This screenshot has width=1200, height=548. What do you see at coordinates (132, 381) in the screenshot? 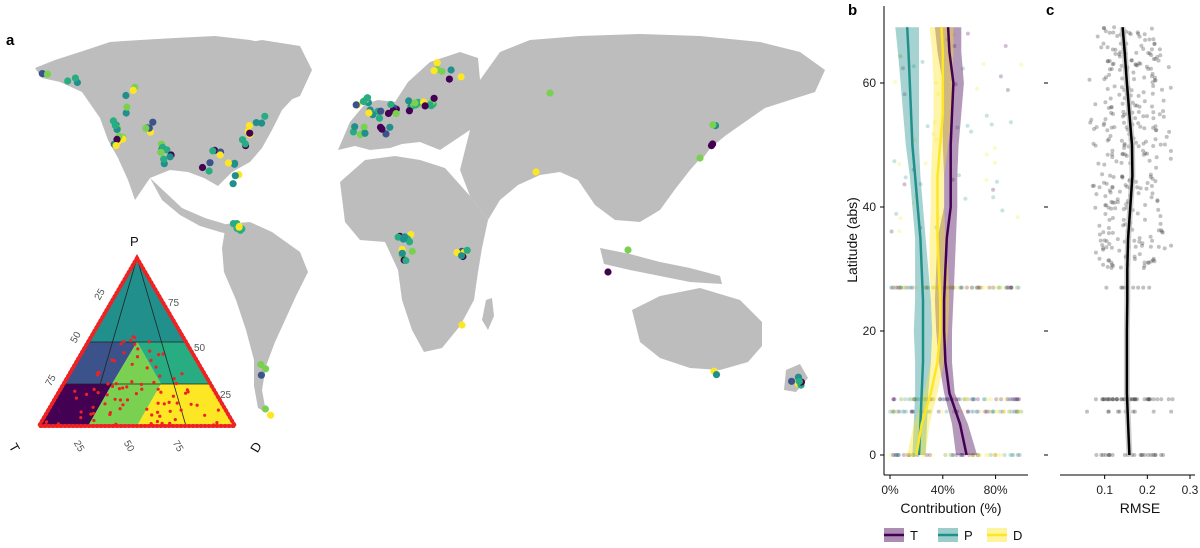
I see `ternary-sample-points` at bounding box center [132, 381].